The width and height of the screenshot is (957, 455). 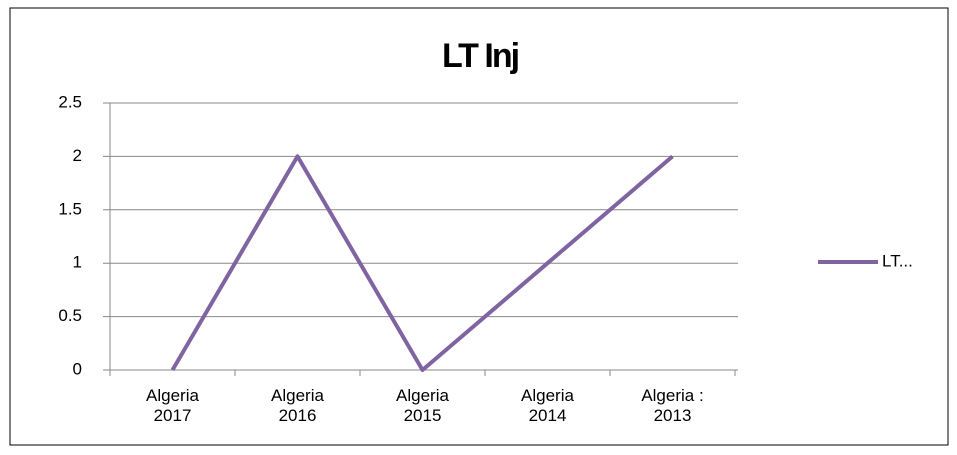 What do you see at coordinates (77, 368) in the screenshot?
I see `y-tick-label: 0` at bounding box center [77, 368].